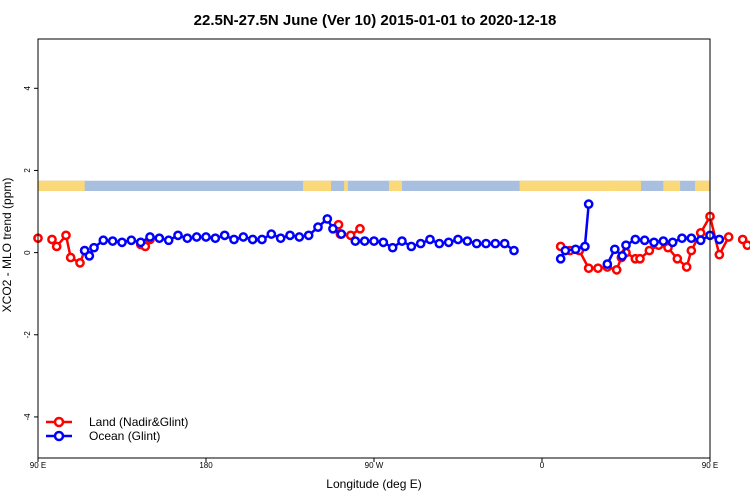  I want to click on y-tick-label: 4, so click(27, 88).